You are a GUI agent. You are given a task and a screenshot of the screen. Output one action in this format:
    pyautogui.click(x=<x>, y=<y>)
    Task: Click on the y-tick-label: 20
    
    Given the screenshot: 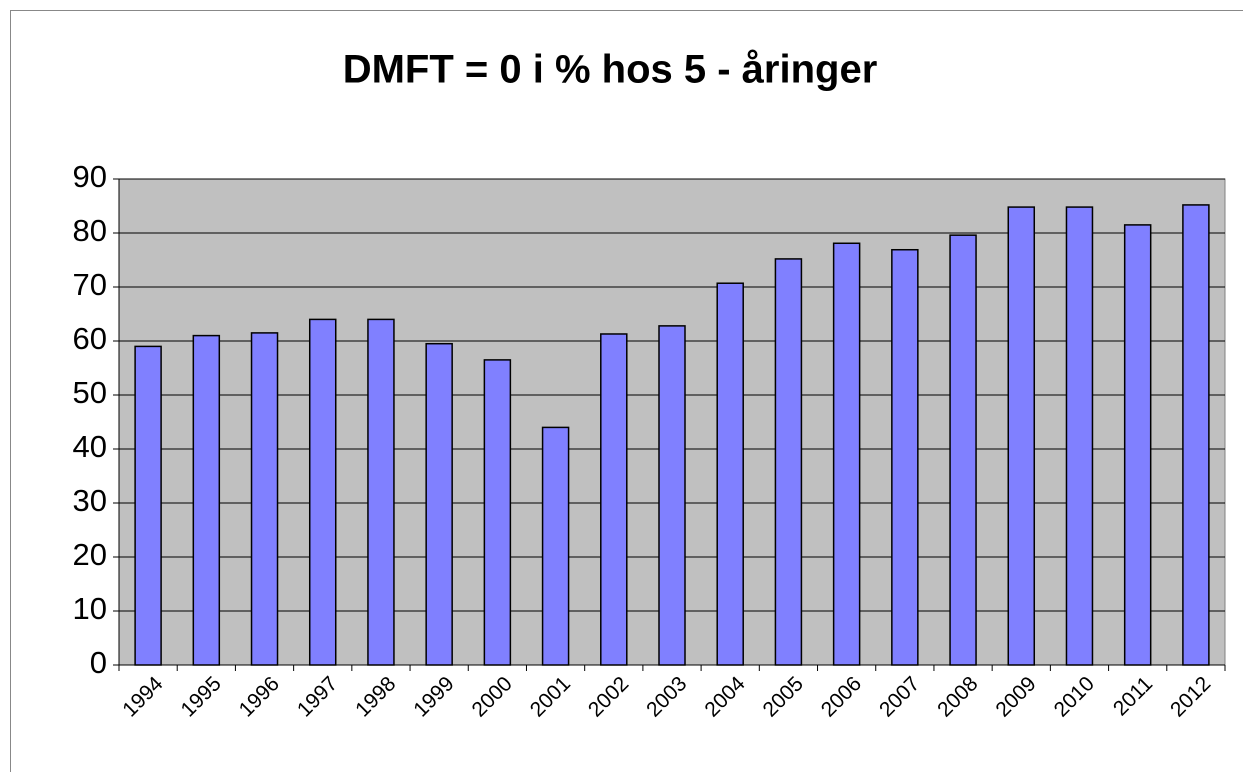 What is the action you would take?
    pyautogui.click(x=90, y=554)
    